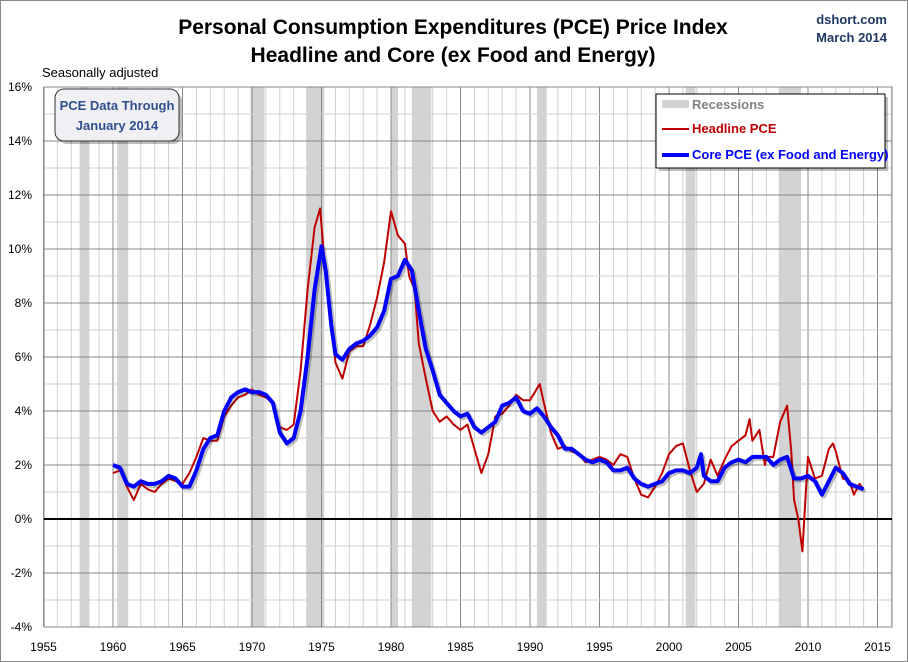 This screenshot has width=908, height=662. I want to click on y-tick-label: 8%, so click(24, 303).